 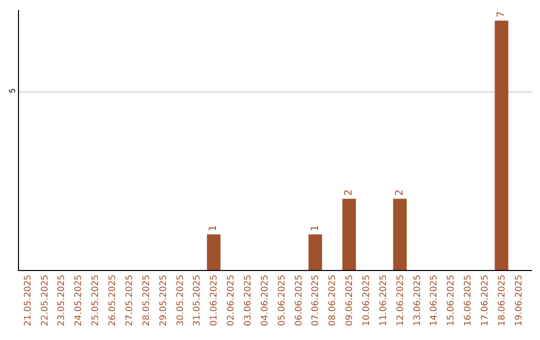 What do you see at coordinates (316, 300) in the screenshot?
I see `x-tick-label: 07.06.2025` at bounding box center [316, 300].